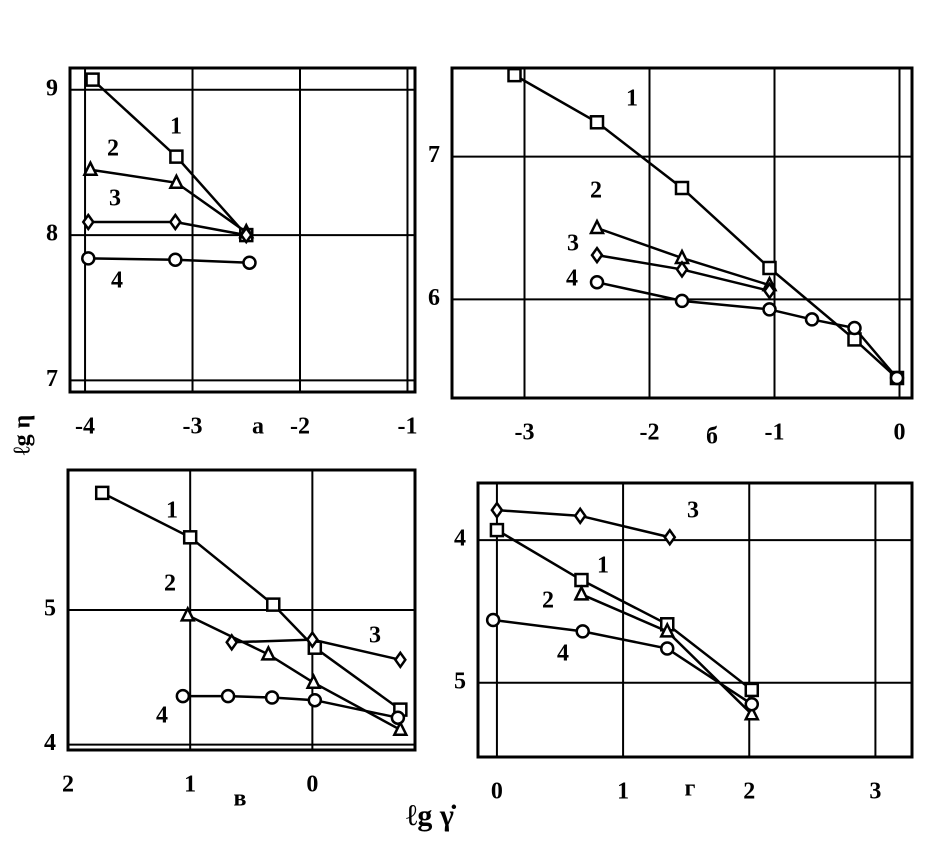 This screenshot has height=847, width=951. What do you see at coordinates (690, 789) in the screenshot?
I see `panel-label: г` at bounding box center [690, 789].